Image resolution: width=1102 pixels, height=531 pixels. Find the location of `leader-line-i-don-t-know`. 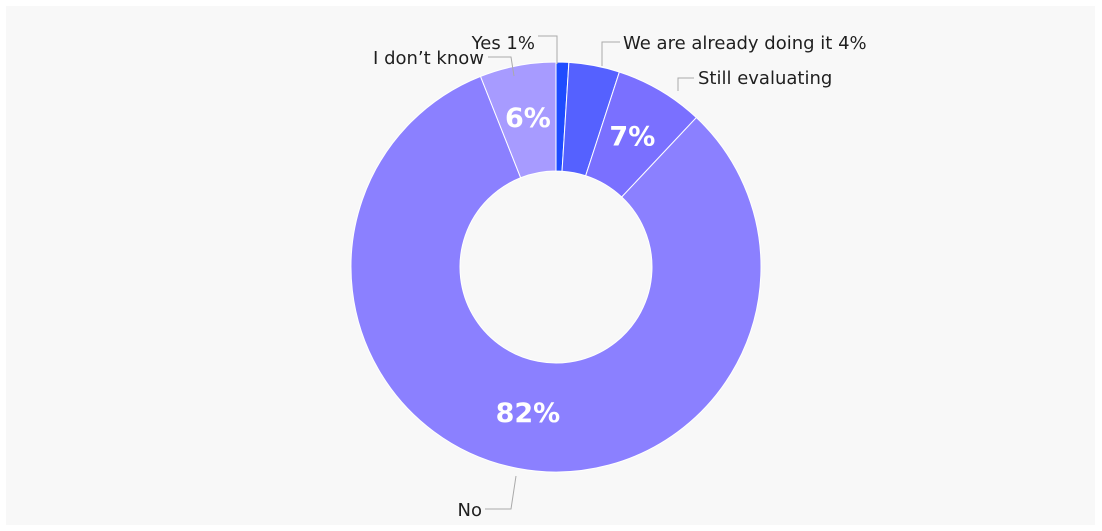

leader-line-i-don-t-know is located at coordinates (501, 66).